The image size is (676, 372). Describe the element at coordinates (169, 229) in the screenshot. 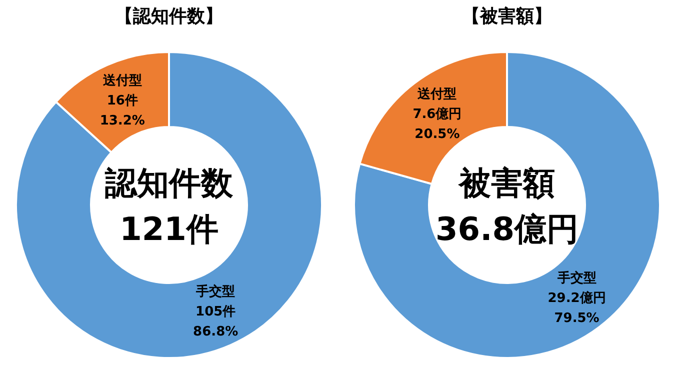

I see `text: 121件` at that location.